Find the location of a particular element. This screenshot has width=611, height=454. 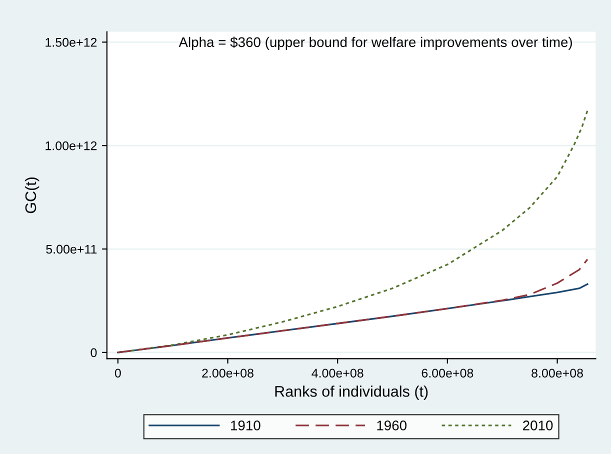

x-tick-label: 8.00e+08 is located at coordinates (557, 373).